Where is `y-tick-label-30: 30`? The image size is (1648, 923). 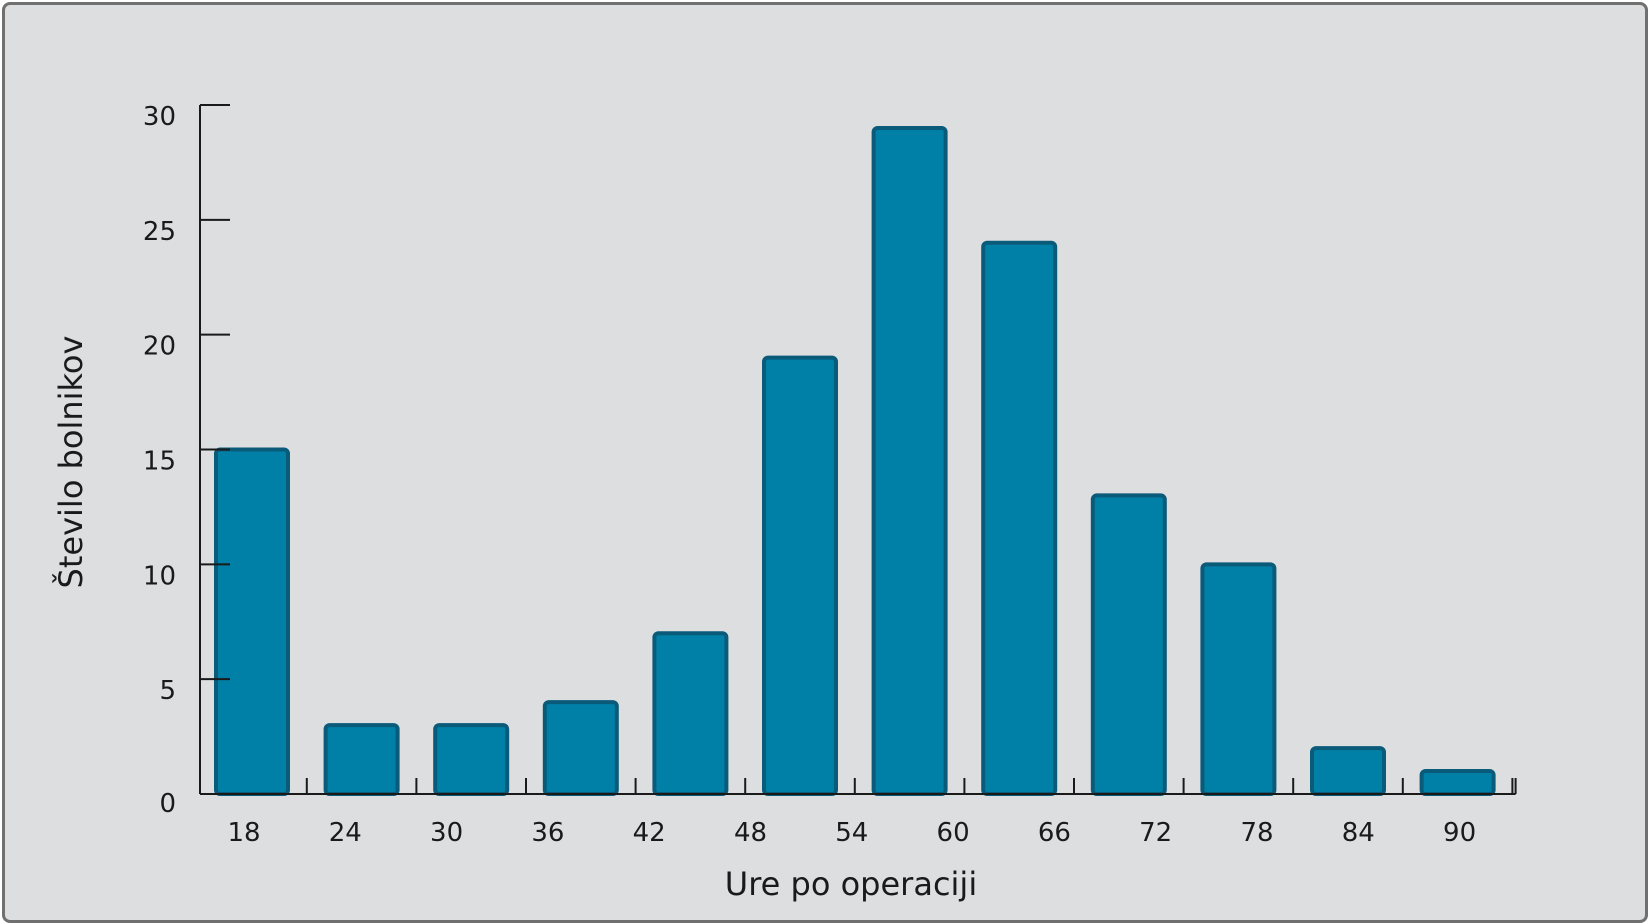
y-tick-label-30: 30 is located at coordinates (159, 117).